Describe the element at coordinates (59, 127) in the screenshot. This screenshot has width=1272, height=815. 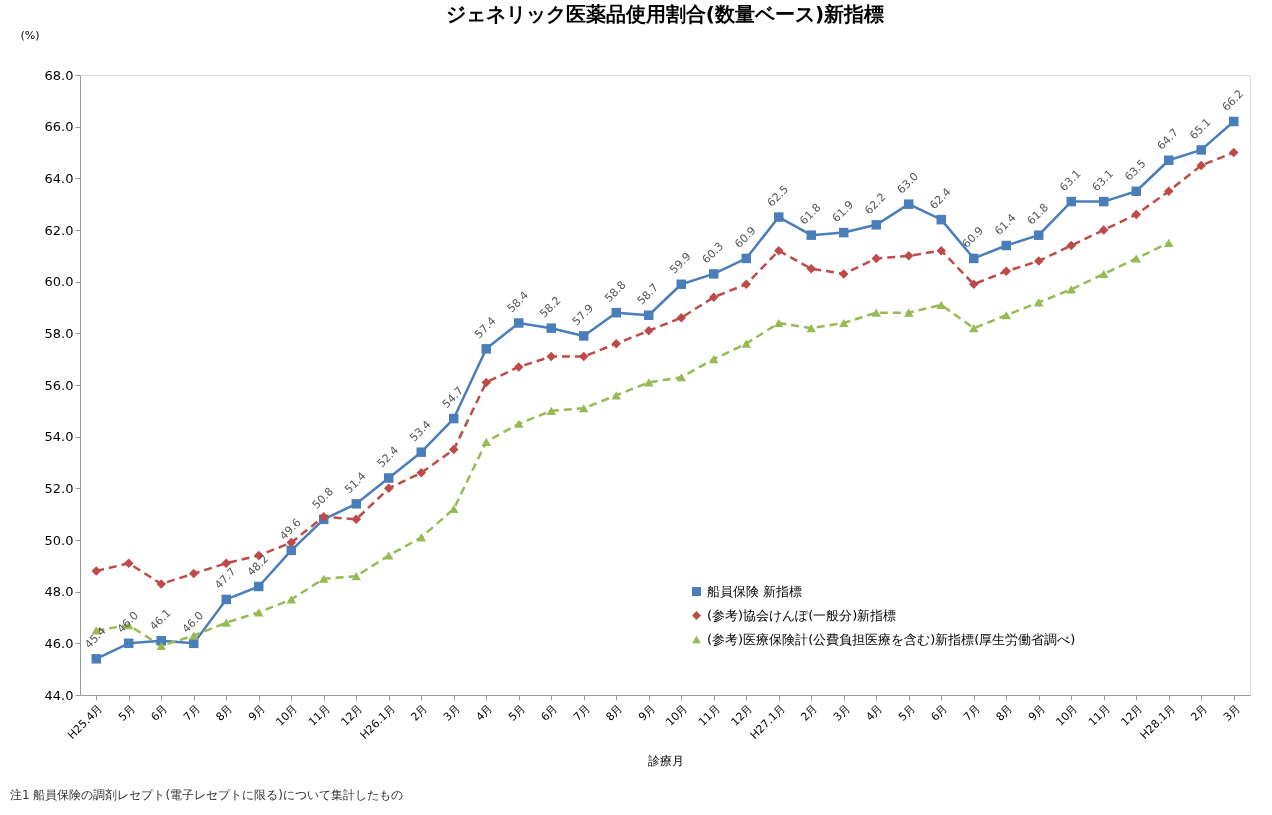
I see `y-tick-label: 66.0` at that location.